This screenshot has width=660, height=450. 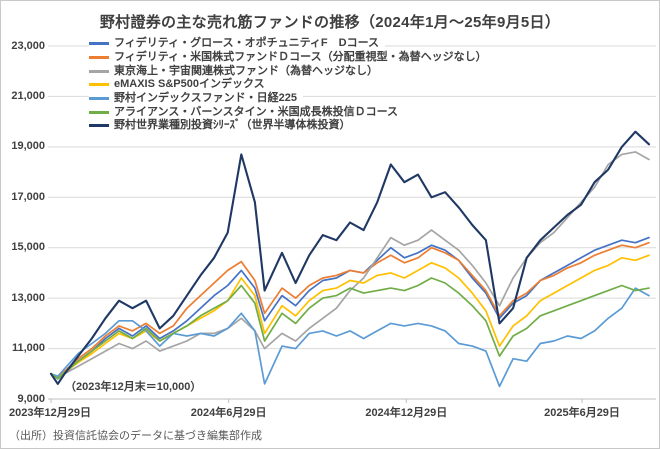 I want to click on legend-item: フィデリティ・米国株式ファンドＤコース（分配重視型・為替ヘッジなし）, so click(x=291, y=57).